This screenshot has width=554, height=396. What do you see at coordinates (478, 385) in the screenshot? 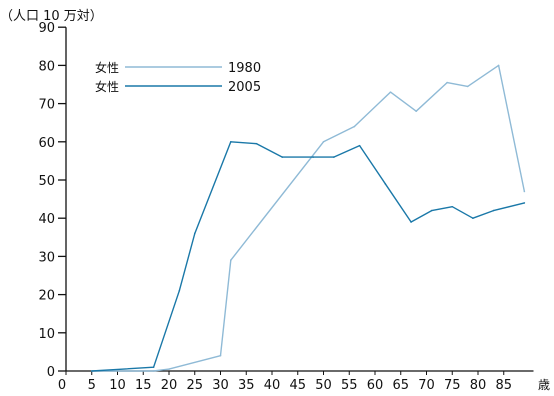
I see `x-tick-label: 80` at bounding box center [478, 385].